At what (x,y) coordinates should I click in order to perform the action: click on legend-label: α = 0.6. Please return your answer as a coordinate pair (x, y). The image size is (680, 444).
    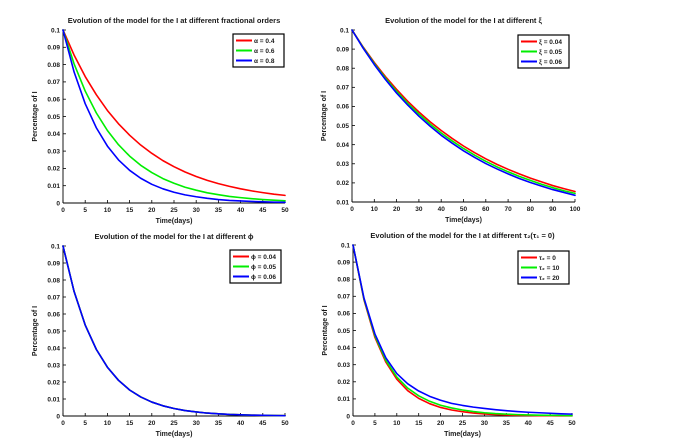
    Looking at the image, I should click on (264, 51).